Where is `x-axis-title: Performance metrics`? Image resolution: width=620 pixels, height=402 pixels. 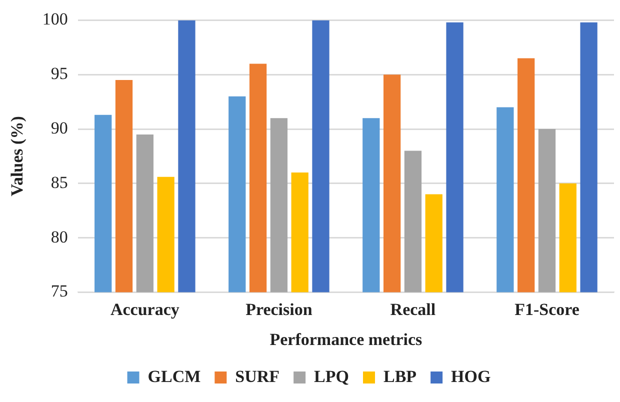
x-axis-title: Performance metrics is located at coordinates (346, 340).